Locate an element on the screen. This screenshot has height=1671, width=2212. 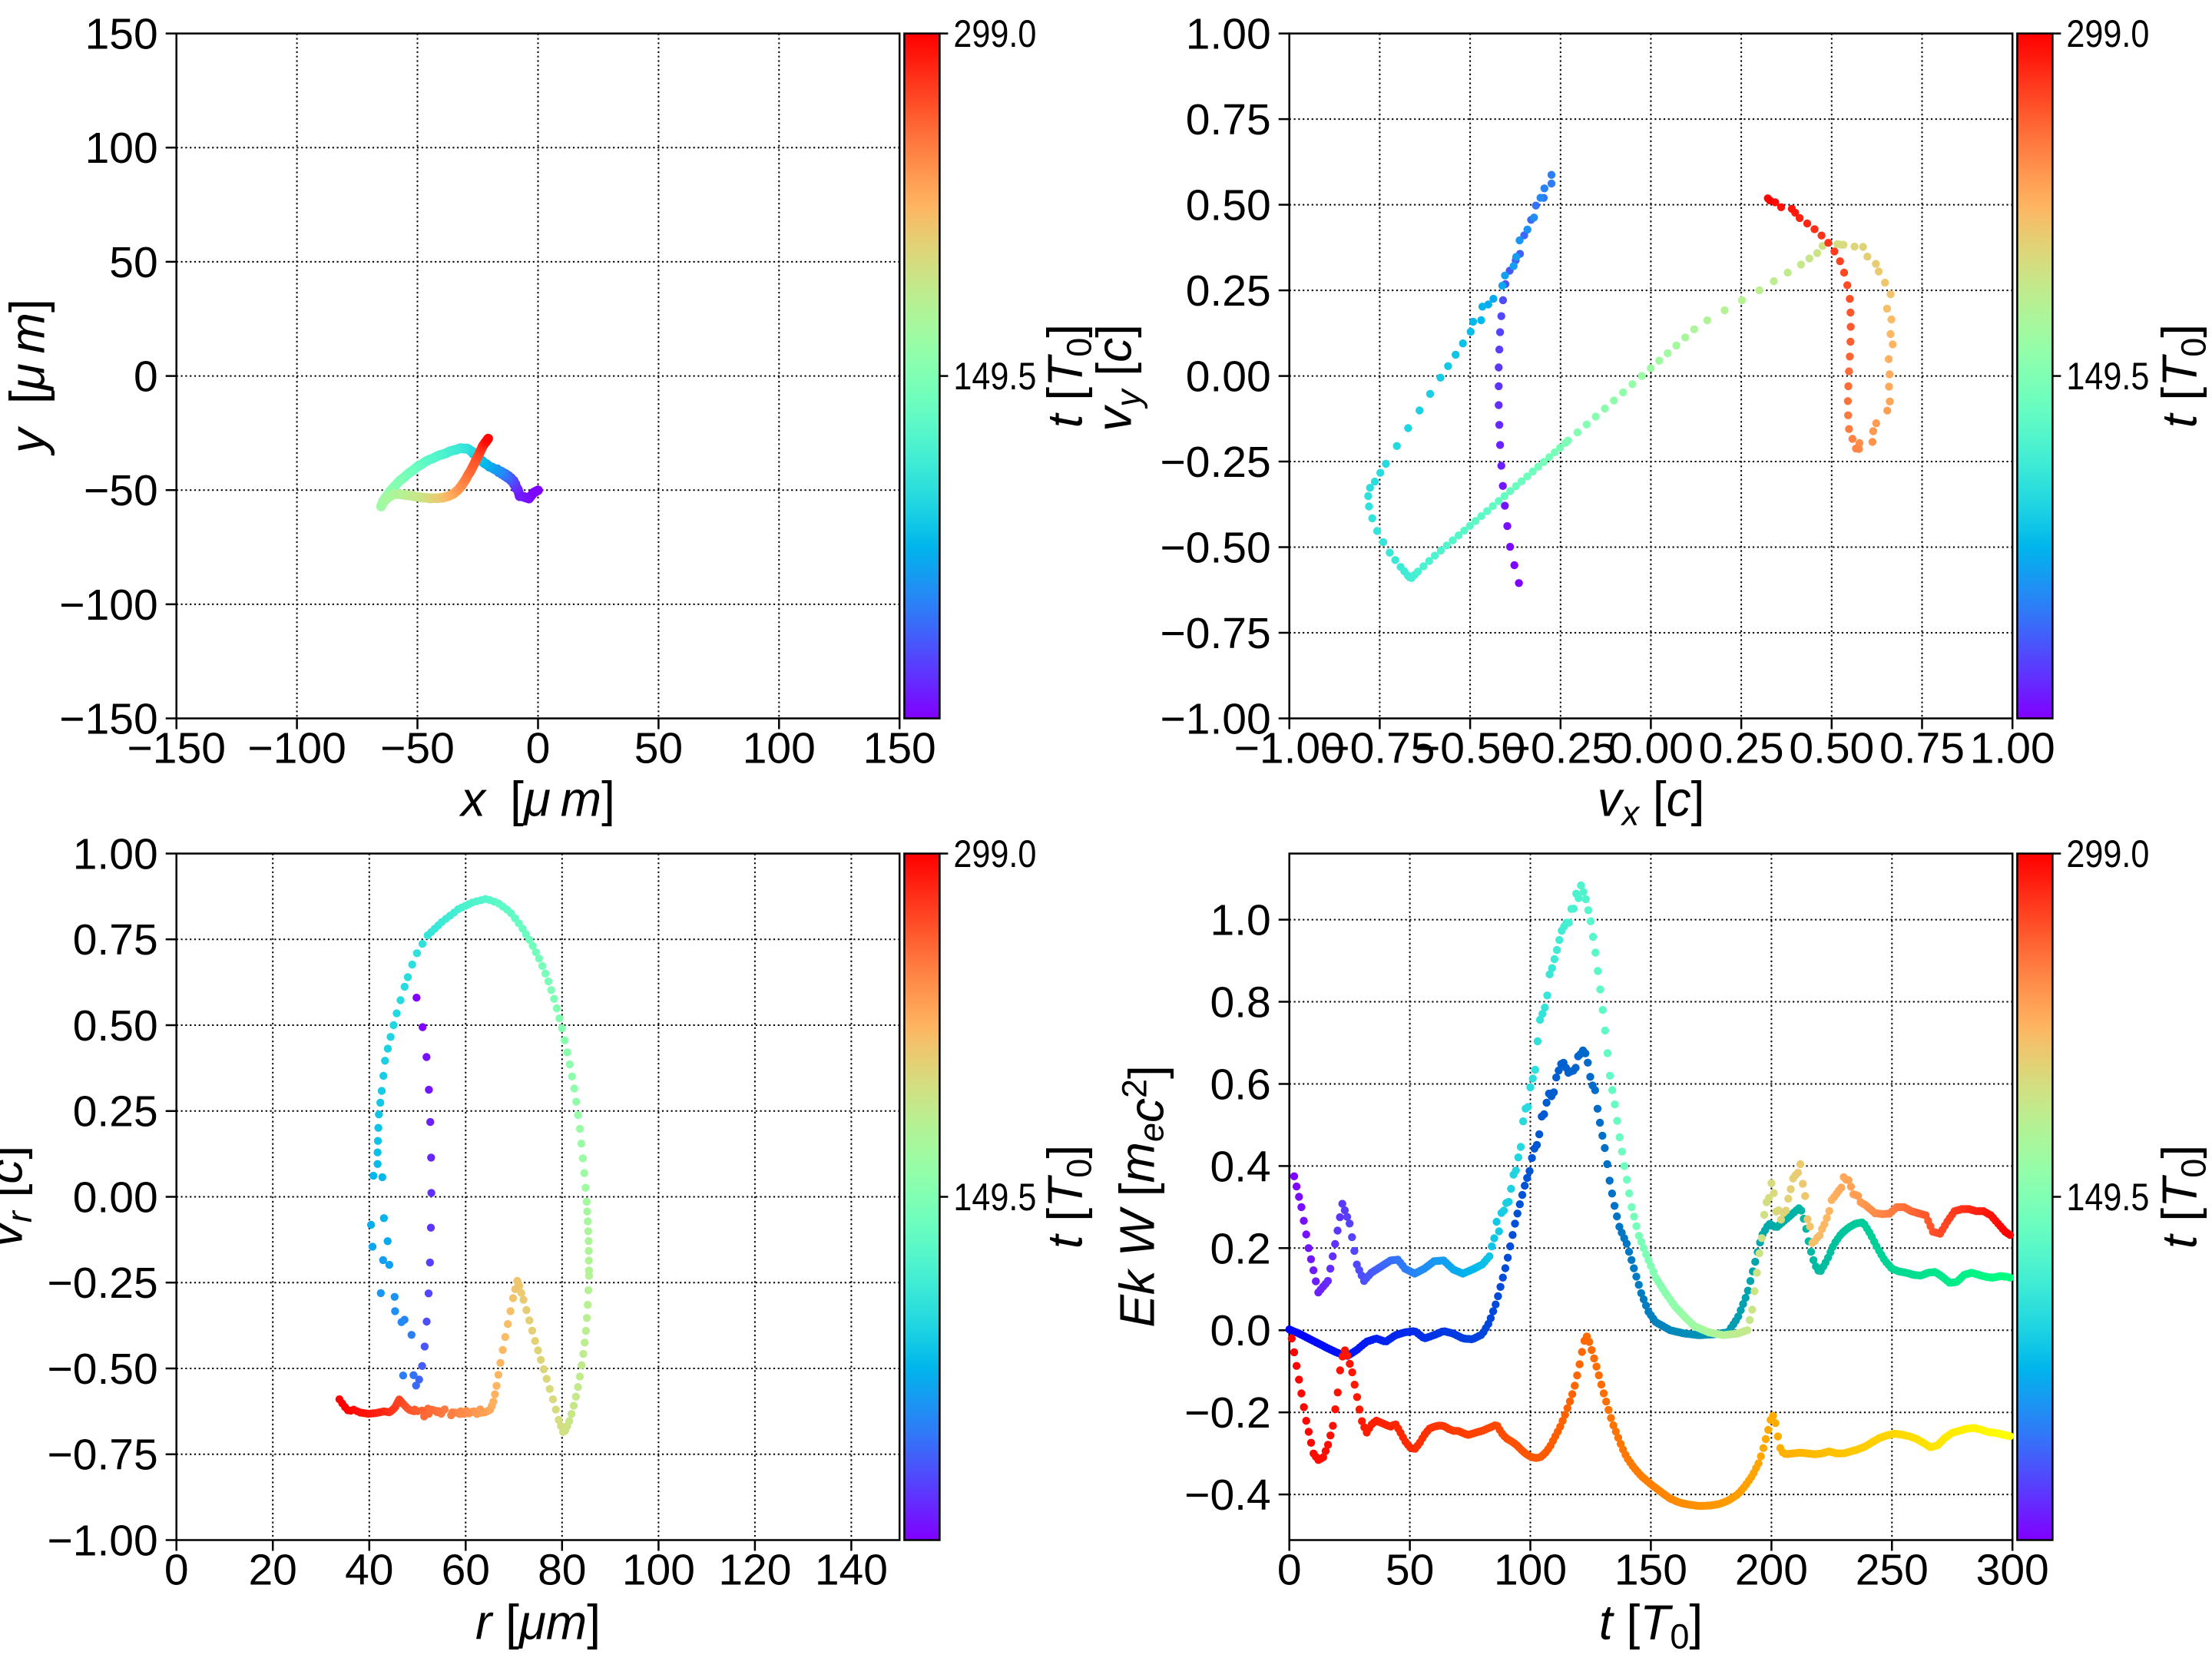
svg-text: 0.2 is located at coordinates (1240, 1248).